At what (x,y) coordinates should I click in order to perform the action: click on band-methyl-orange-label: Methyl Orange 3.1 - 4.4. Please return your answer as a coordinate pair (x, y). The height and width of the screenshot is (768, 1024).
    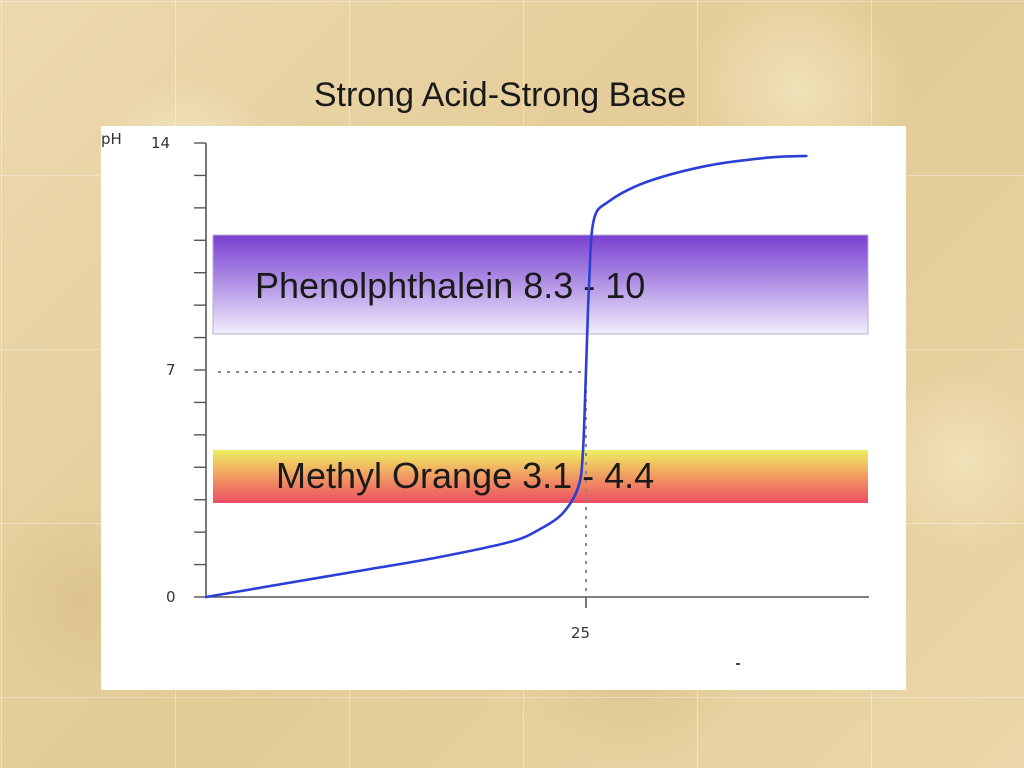
    Looking at the image, I should click on (465, 475).